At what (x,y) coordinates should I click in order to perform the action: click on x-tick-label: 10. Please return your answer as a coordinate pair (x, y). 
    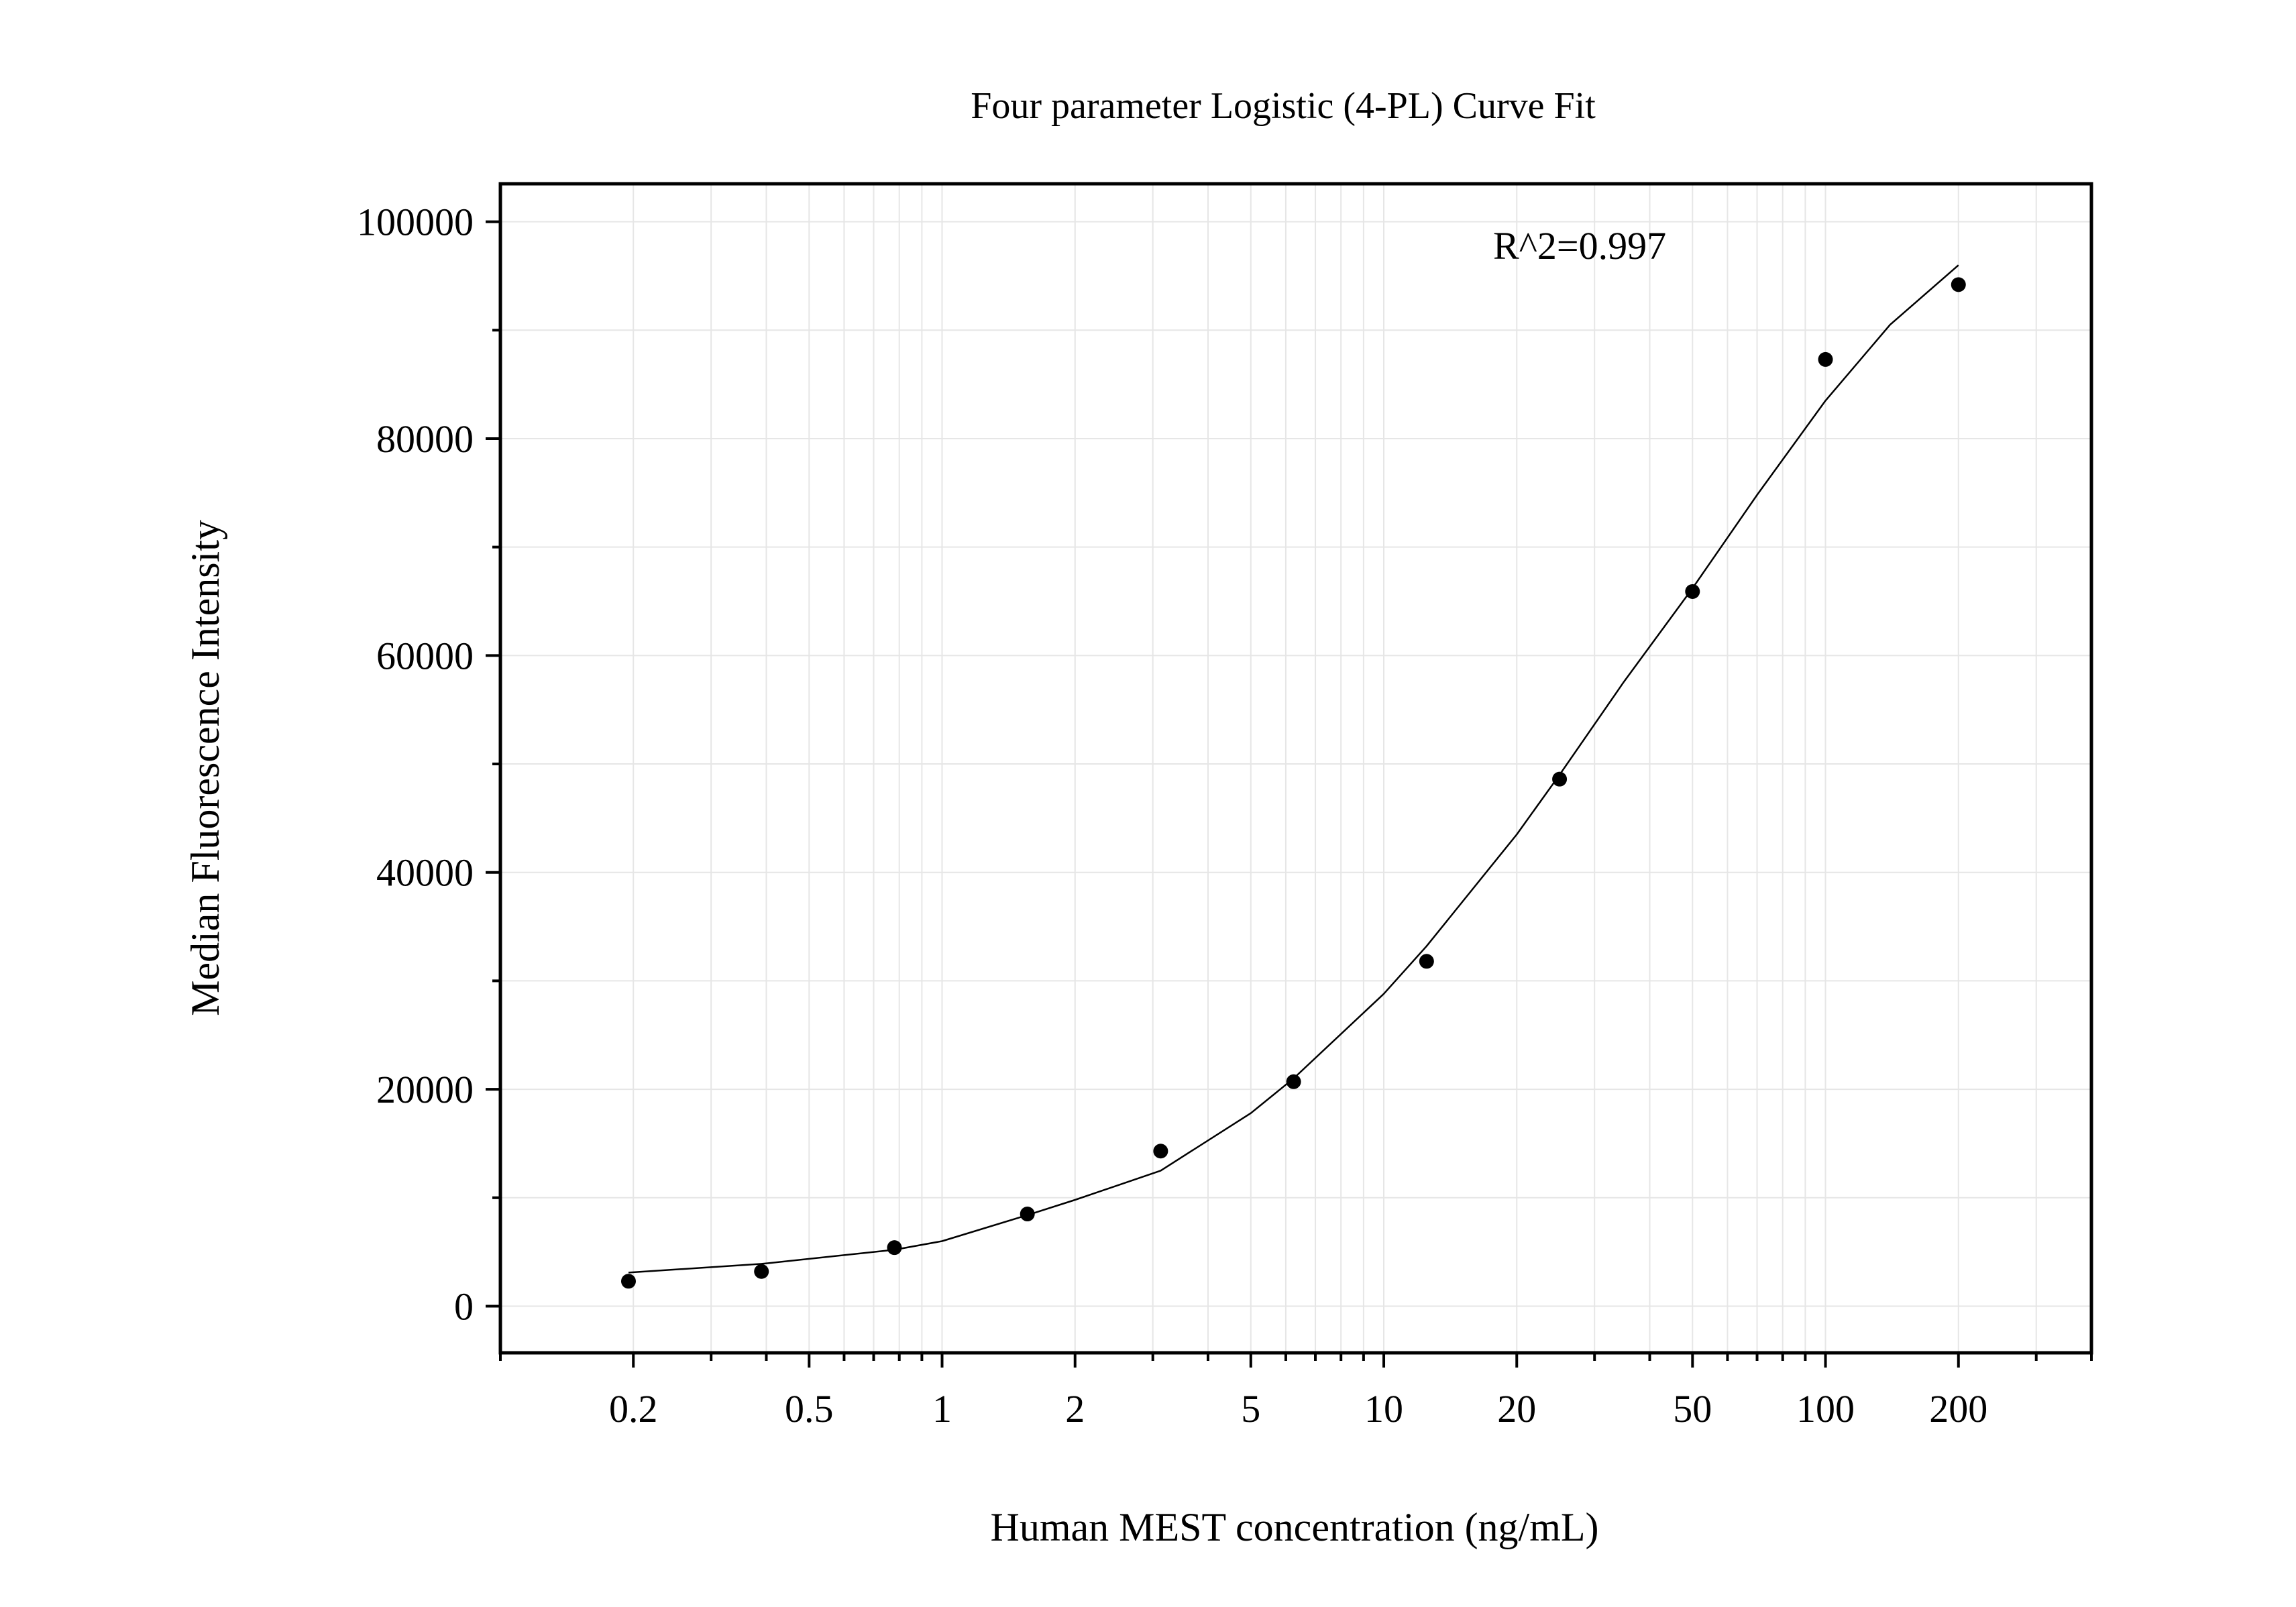
    Looking at the image, I should click on (1384, 1409).